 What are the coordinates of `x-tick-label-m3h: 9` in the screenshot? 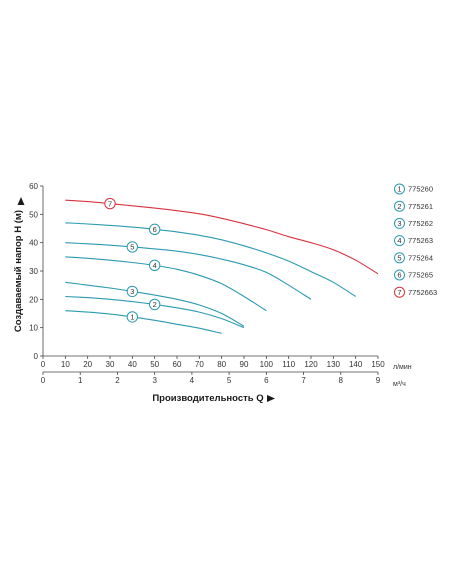 It's located at (378, 380).